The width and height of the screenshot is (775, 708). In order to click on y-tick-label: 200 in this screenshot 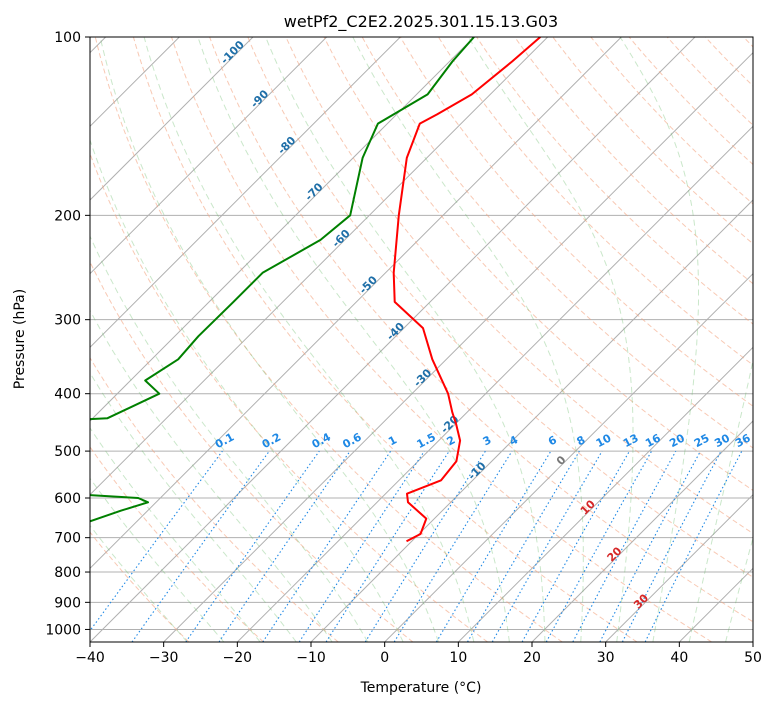, I will do `click(67, 216)`.